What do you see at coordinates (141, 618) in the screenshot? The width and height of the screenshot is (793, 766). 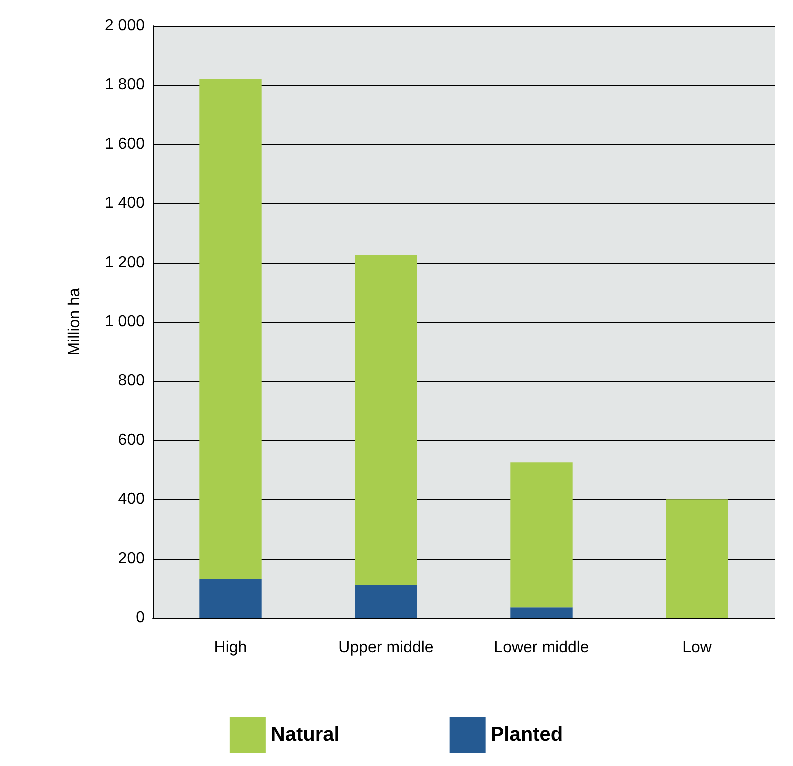 I see `y-tick-label: 0` at bounding box center [141, 618].